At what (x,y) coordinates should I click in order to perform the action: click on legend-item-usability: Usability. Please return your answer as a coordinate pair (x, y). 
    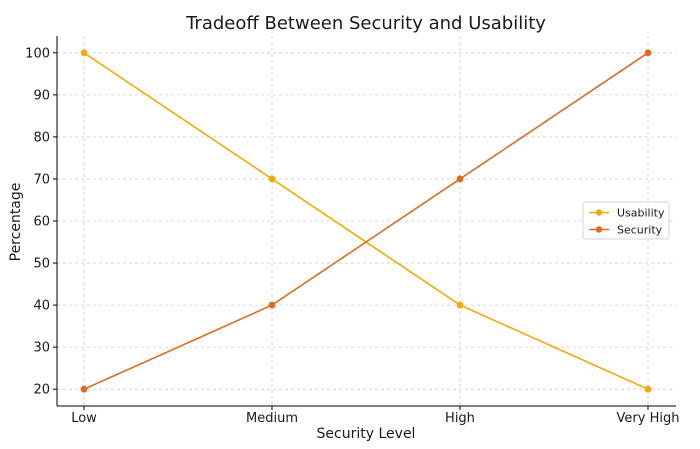
    Looking at the image, I should click on (627, 213).